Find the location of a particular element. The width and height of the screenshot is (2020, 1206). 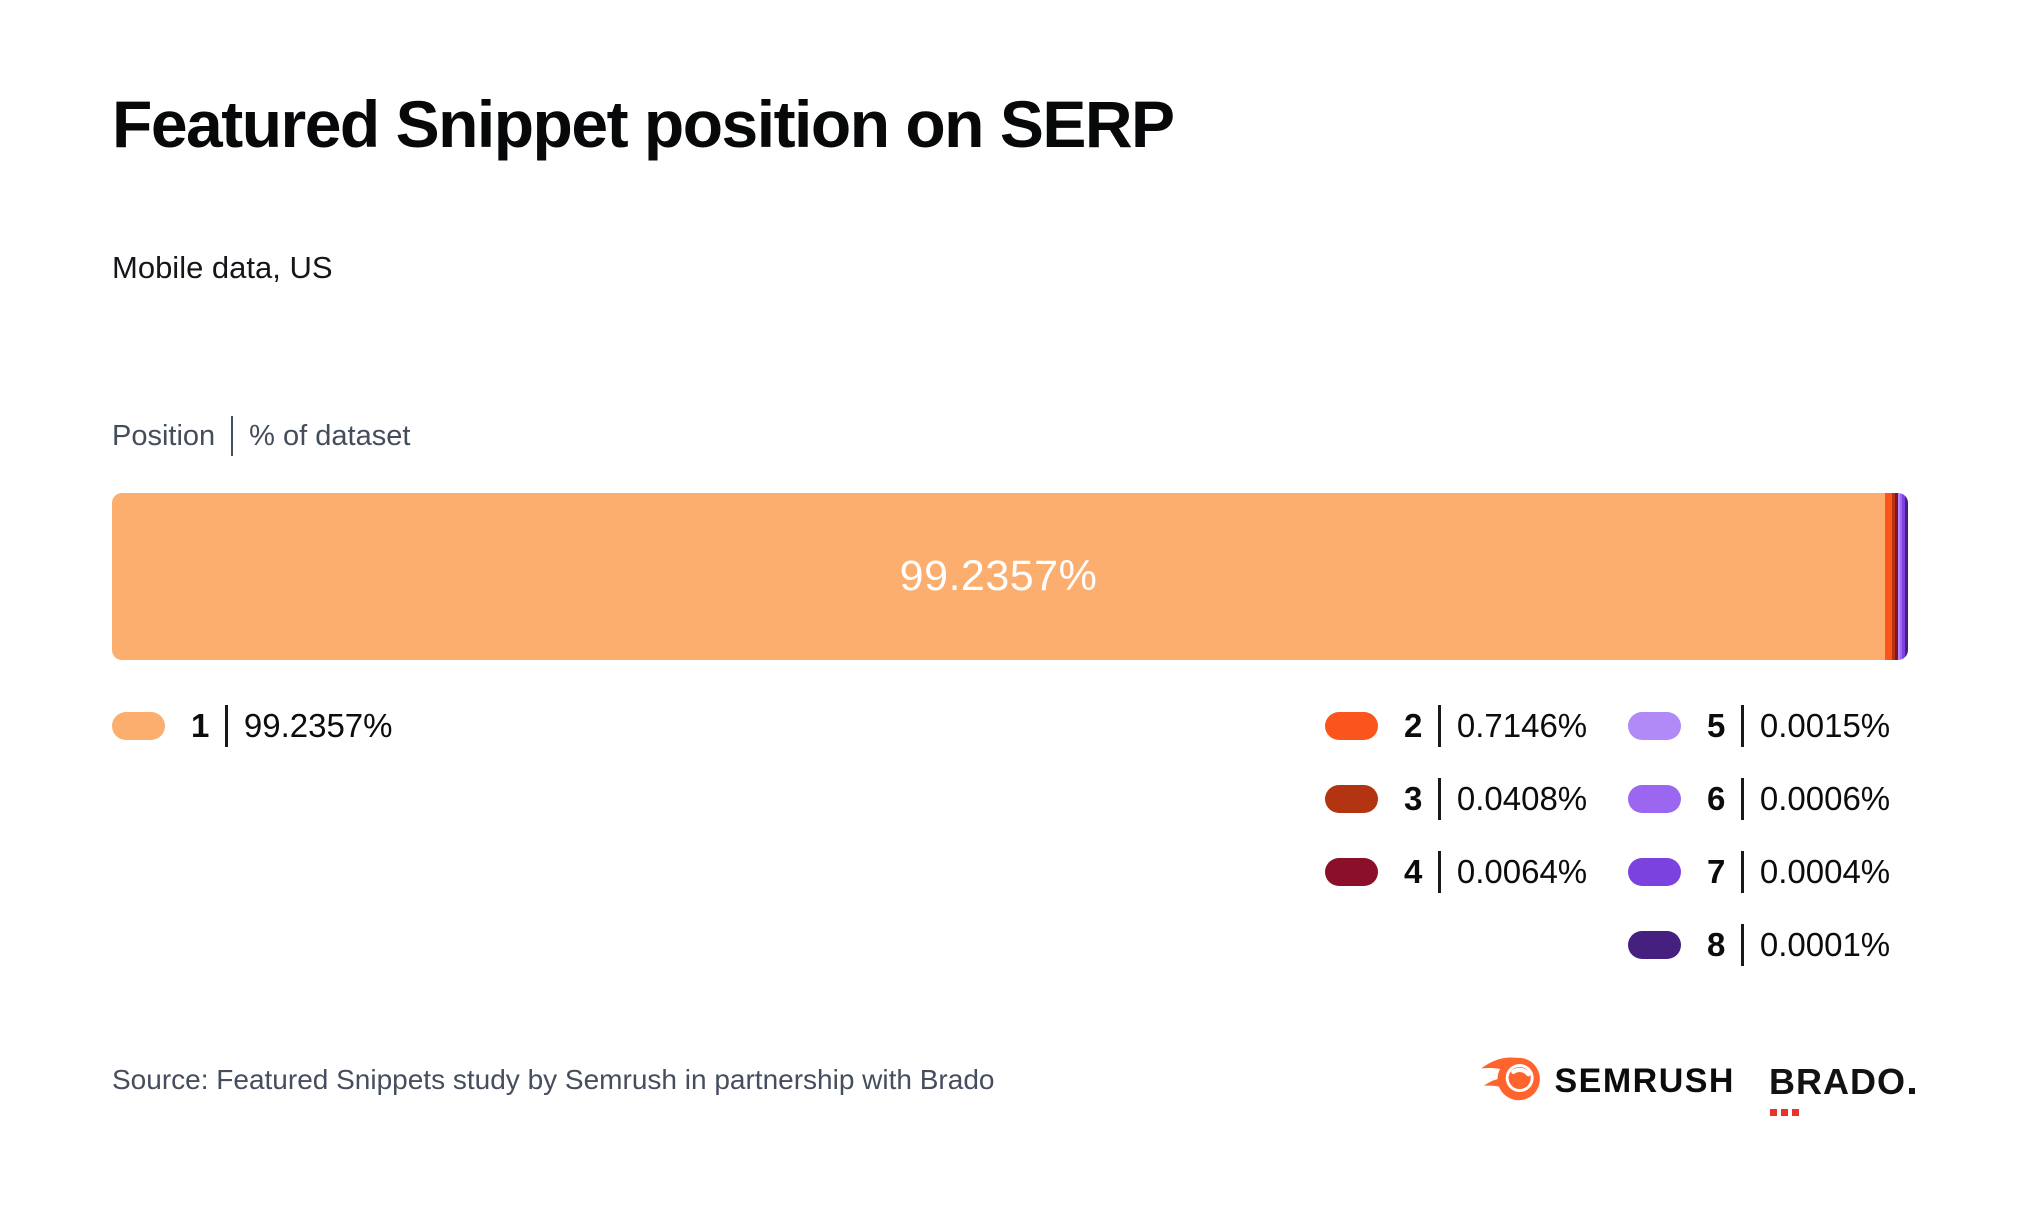

legend-percent-value: 0.0001% is located at coordinates (1825, 944).